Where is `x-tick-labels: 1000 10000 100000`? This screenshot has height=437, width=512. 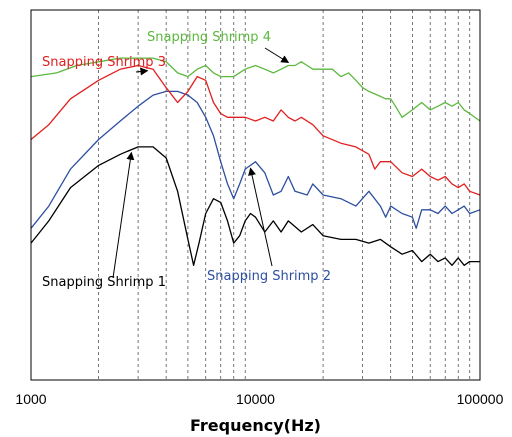
x-tick-labels: 1000 10000 100000 is located at coordinates (259, 399).